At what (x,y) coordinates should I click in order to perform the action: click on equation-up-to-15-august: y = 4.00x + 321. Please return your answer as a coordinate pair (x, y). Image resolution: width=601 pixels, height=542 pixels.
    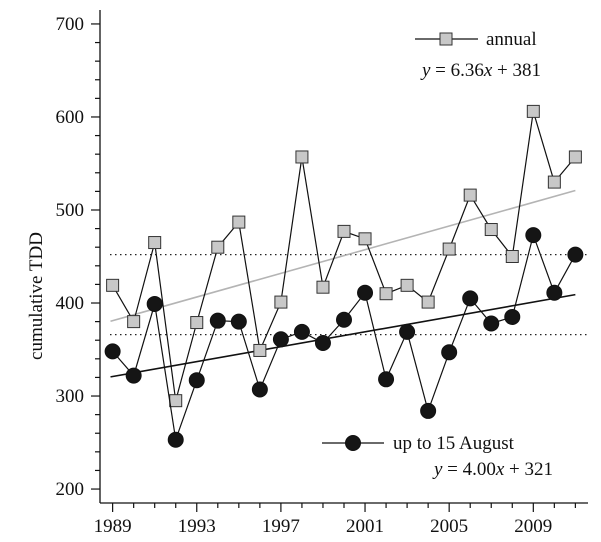
    Looking at the image, I should click on (492, 469).